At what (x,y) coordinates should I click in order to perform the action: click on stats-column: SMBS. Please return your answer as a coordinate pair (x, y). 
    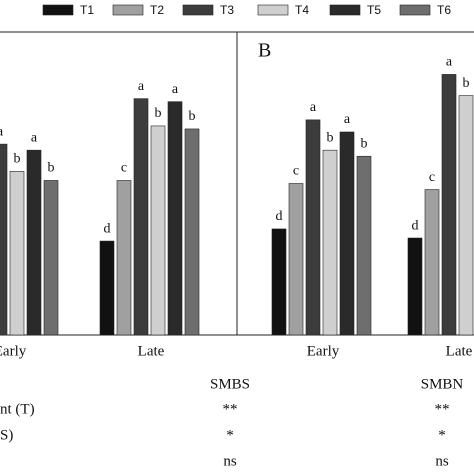
    Looking at the image, I should click on (230, 384).